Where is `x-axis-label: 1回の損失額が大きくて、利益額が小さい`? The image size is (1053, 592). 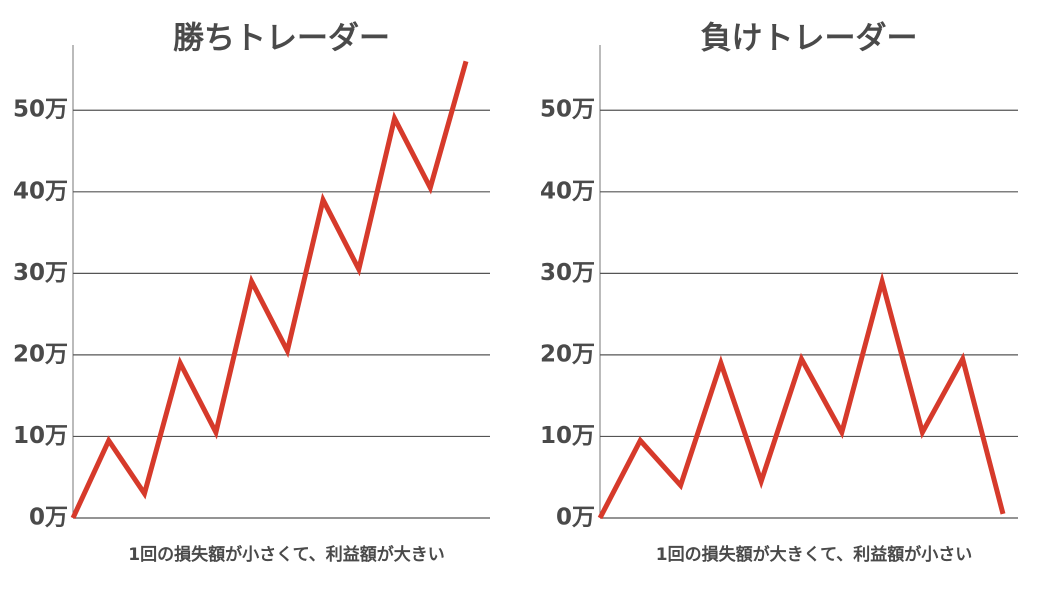
x-axis-label: 1回の損失額が大きくて、利益額が小さい is located at coordinates (814, 554).